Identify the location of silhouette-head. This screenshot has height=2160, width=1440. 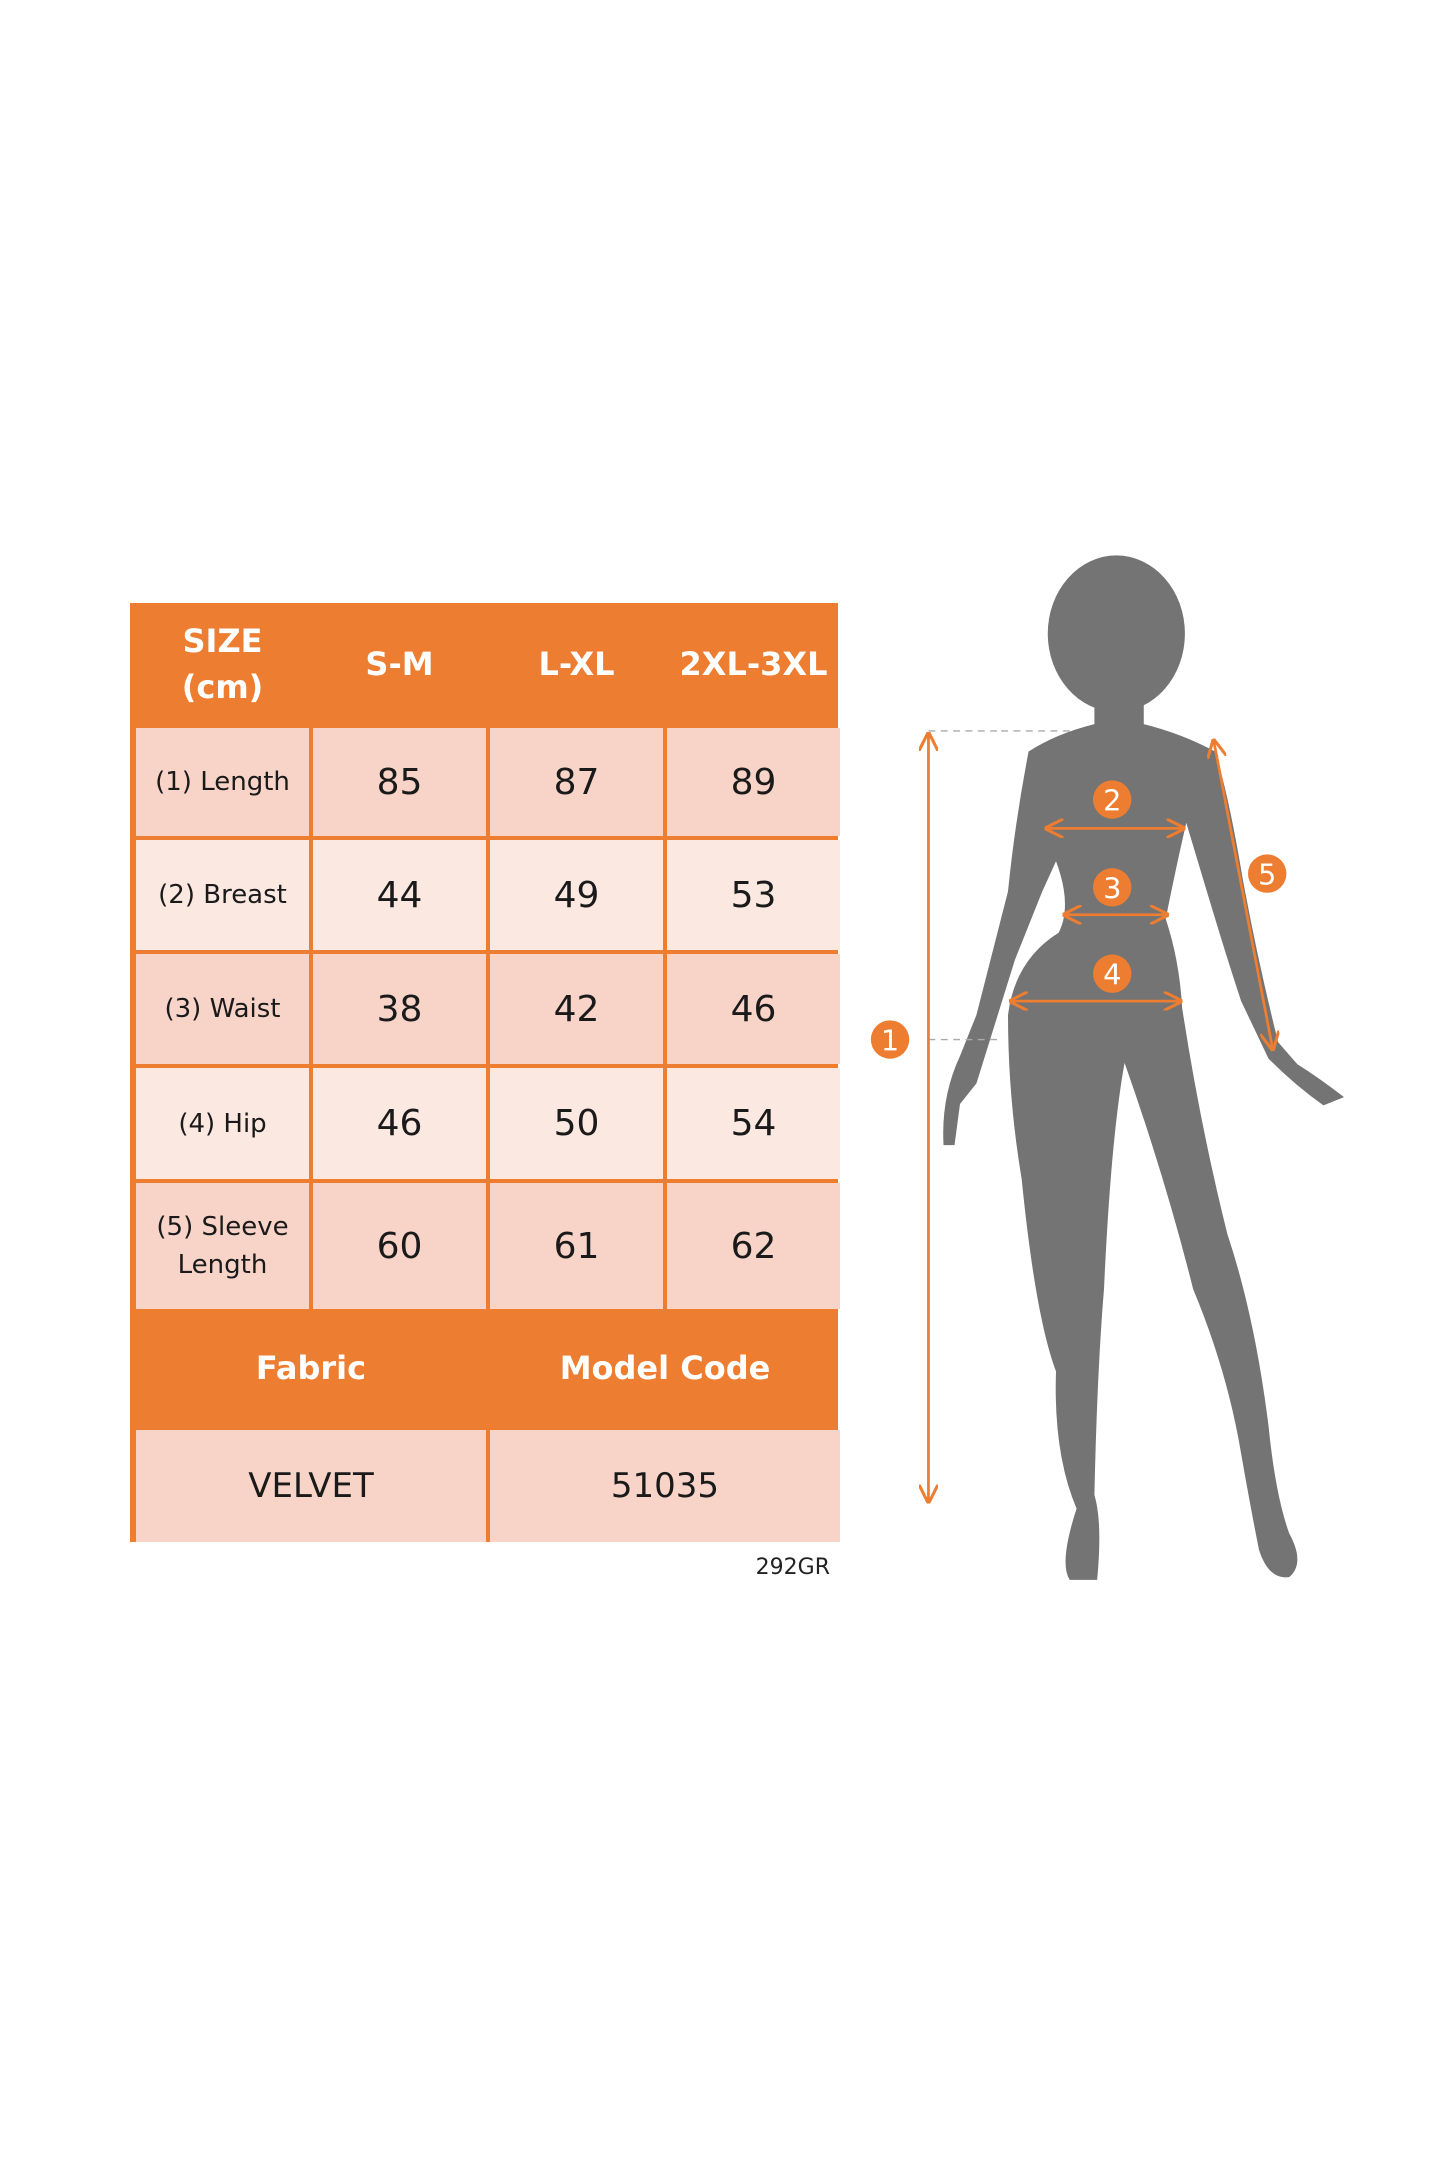
(1116, 633).